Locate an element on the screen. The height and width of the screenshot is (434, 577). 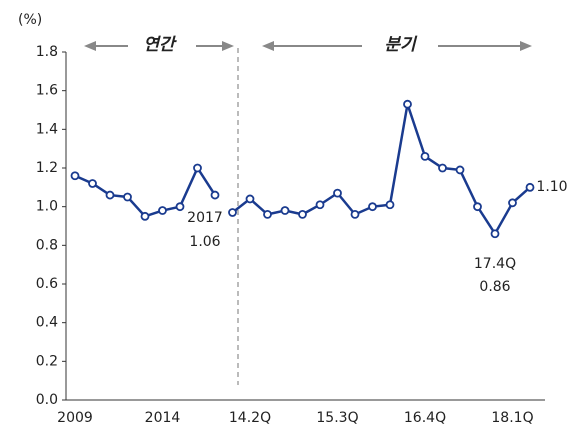
y-tick-label: 0.4 is located at coordinates (47, 323).